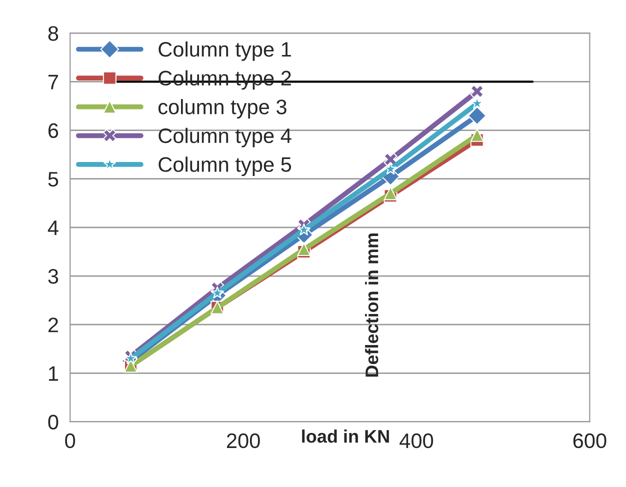 The image size is (626, 487). I want to click on y-tick-label: 3, so click(53, 276).